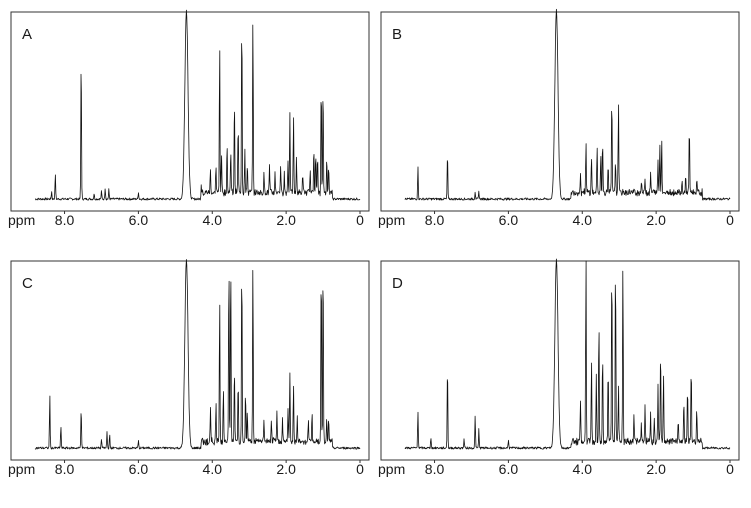 The height and width of the screenshot is (508, 751). What do you see at coordinates (397, 34) in the screenshot?
I see `panel-label: B` at bounding box center [397, 34].